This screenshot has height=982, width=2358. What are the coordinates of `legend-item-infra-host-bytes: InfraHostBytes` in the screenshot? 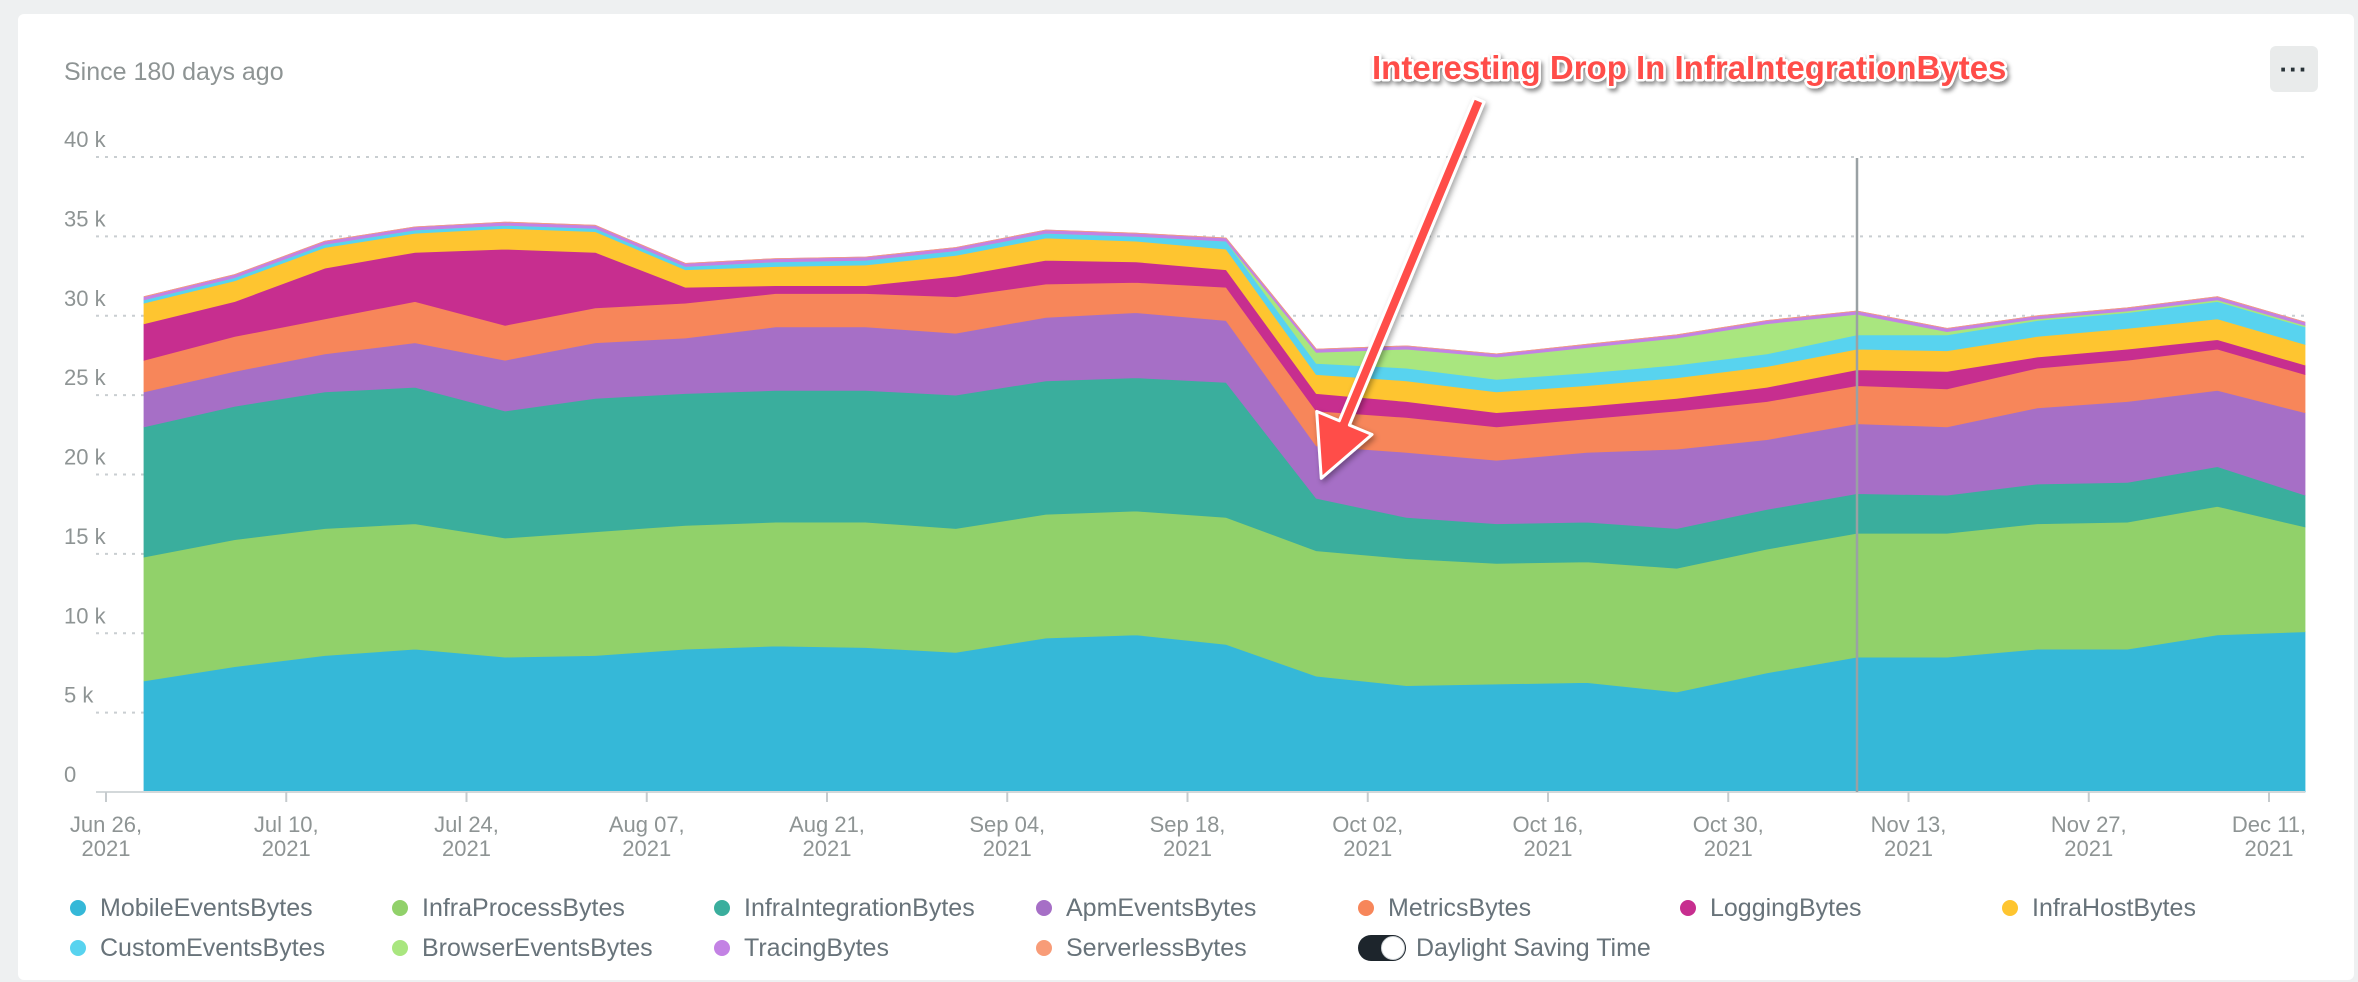 It's located at (2163, 908).